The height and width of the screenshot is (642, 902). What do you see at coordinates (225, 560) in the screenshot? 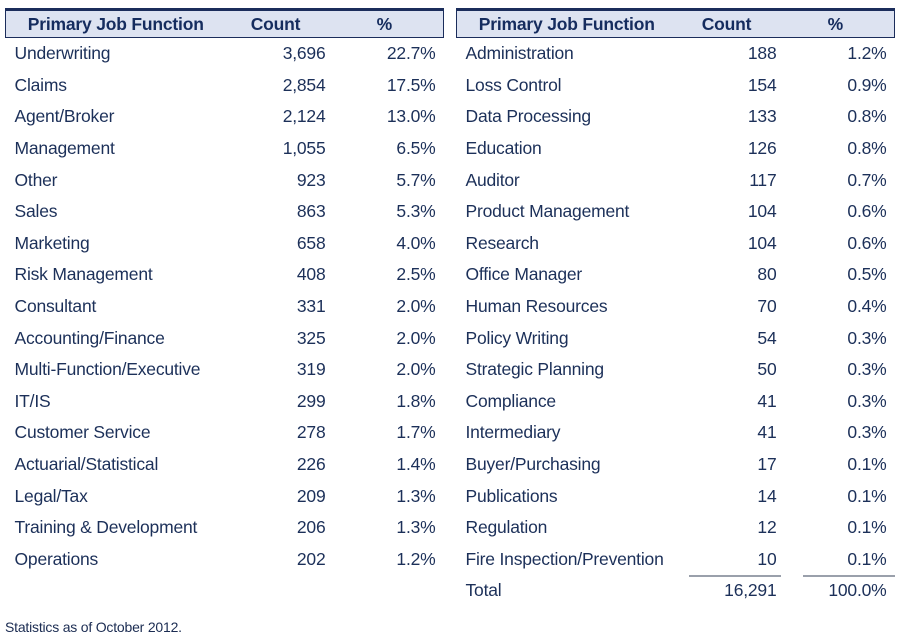
I see `table-row: Operations 202 1.2%` at bounding box center [225, 560].